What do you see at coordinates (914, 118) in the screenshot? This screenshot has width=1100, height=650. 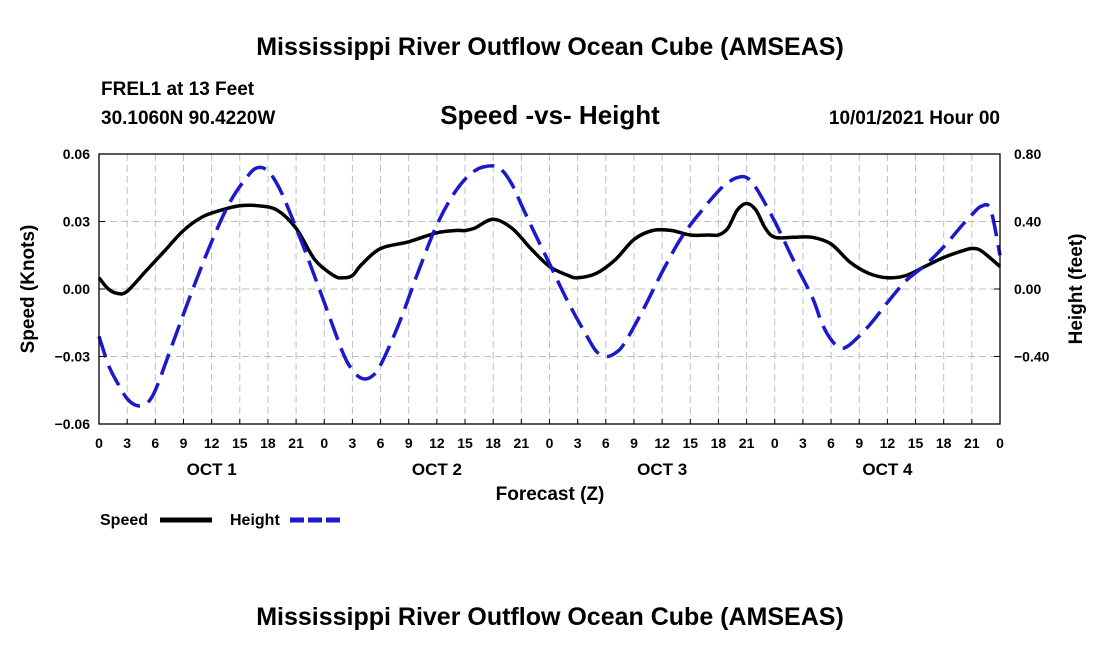 I see `datetime-label: 10/01/2021 Hour 00` at bounding box center [914, 118].